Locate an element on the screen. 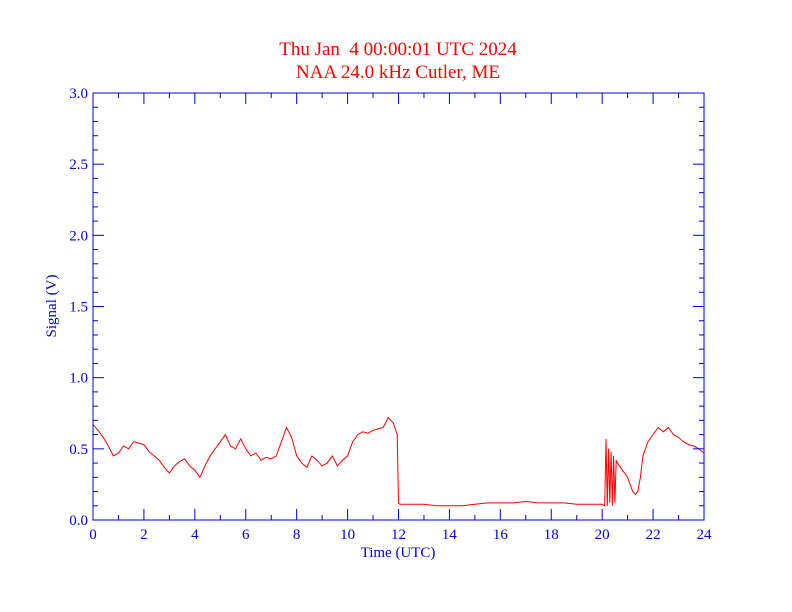  x-tick-label: 0 is located at coordinates (93, 535).